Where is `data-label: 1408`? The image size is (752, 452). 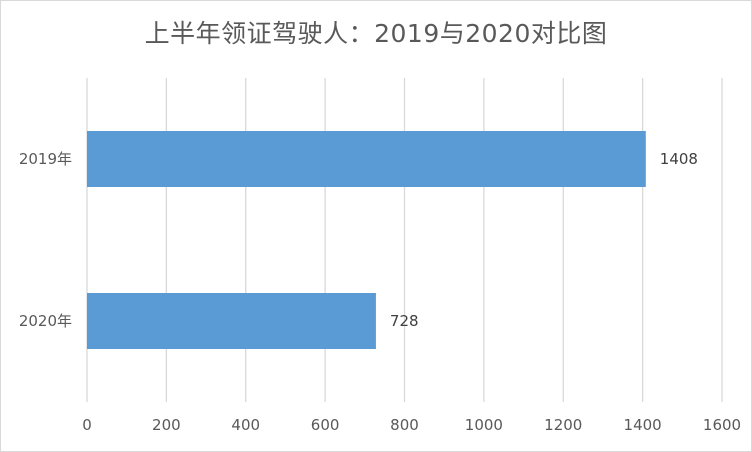
data-label: 1408 is located at coordinates (679, 159).